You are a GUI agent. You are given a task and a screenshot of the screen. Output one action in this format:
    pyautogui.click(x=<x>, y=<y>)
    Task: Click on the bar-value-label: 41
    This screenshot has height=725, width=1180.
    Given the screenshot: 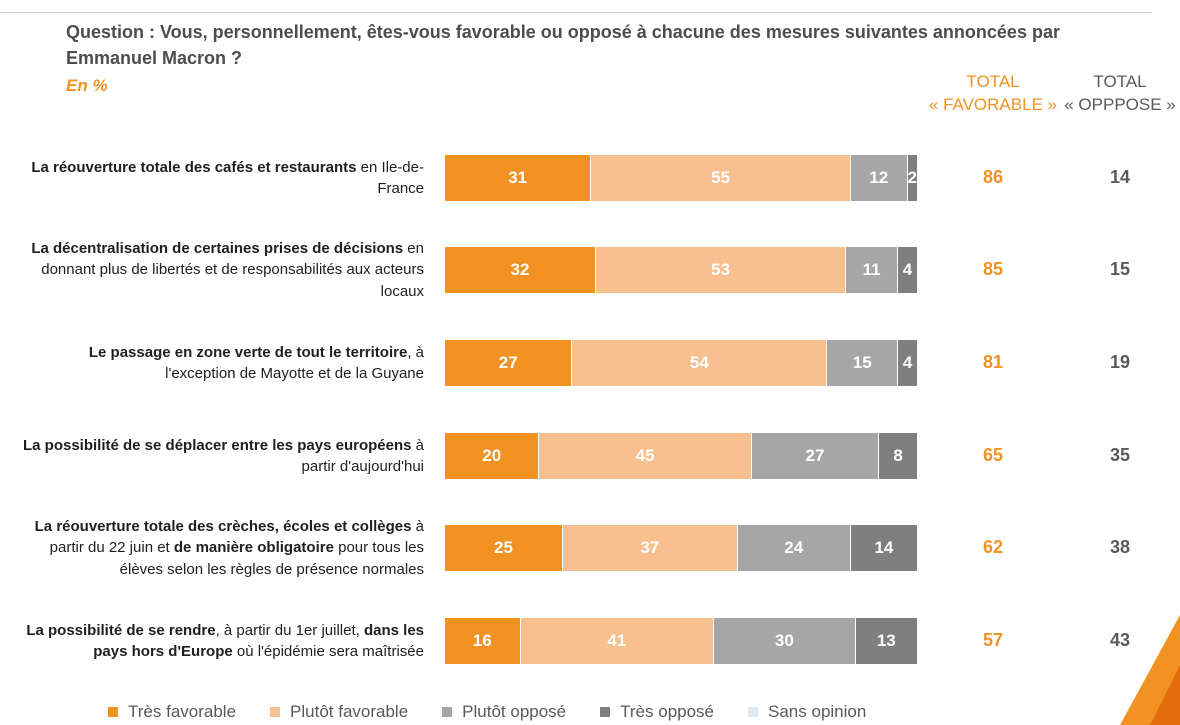 What is the action you would take?
    pyautogui.click(x=617, y=640)
    